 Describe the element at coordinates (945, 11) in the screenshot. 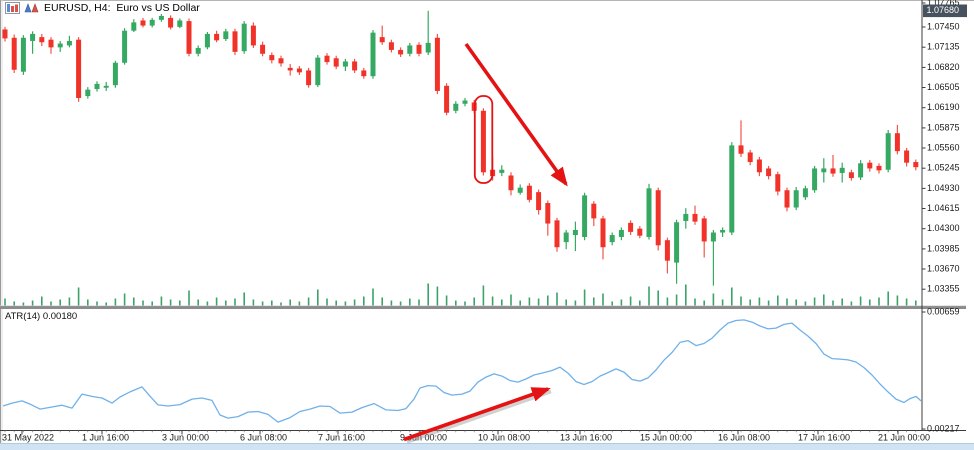

I see `current-price-tag-bg` at that location.